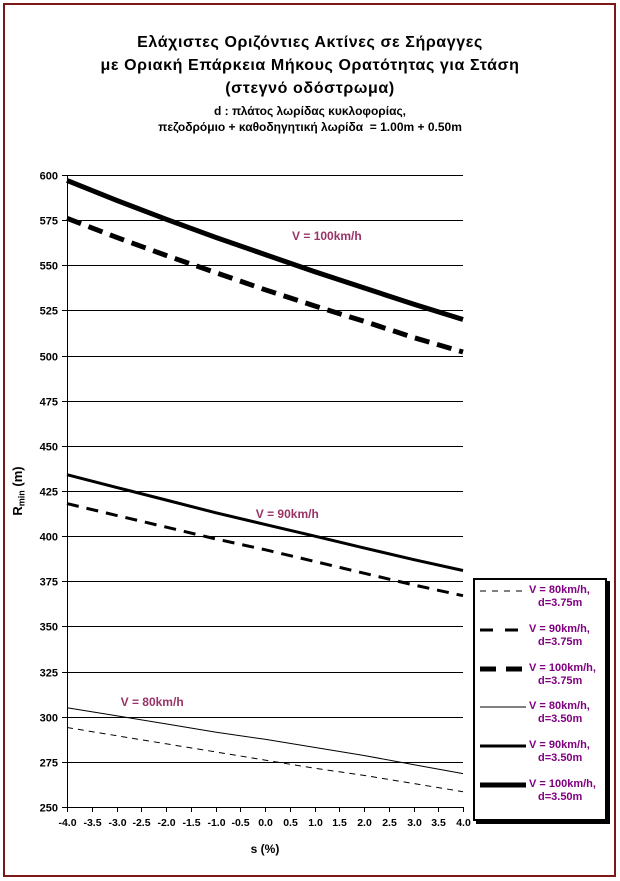 The image size is (620, 881). What do you see at coordinates (49, 312) in the screenshot?
I see `y-tick-label: 525` at bounding box center [49, 312].